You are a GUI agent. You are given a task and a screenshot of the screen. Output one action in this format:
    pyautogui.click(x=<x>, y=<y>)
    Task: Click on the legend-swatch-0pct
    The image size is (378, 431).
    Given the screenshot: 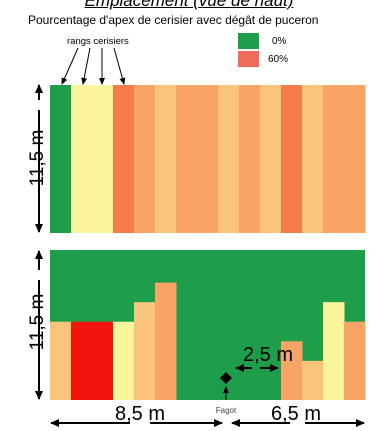 What is the action you would take?
    pyautogui.click(x=248, y=41)
    